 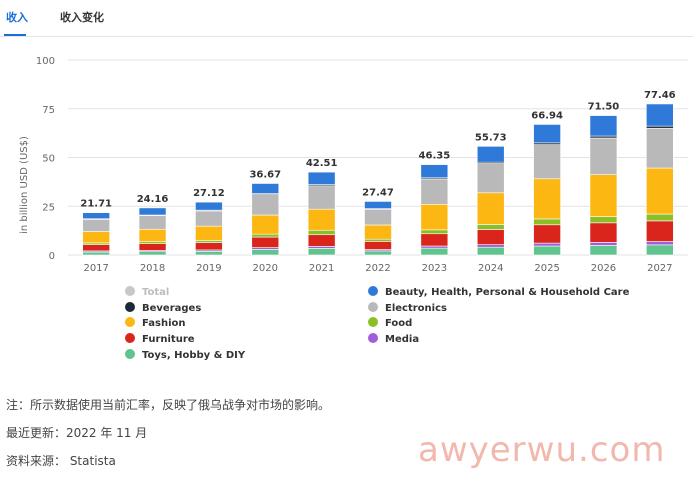 What do you see at coordinates (185, 355) in the screenshot?
I see `legend-item: Toys, Hobby & DIY` at bounding box center [185, 355].